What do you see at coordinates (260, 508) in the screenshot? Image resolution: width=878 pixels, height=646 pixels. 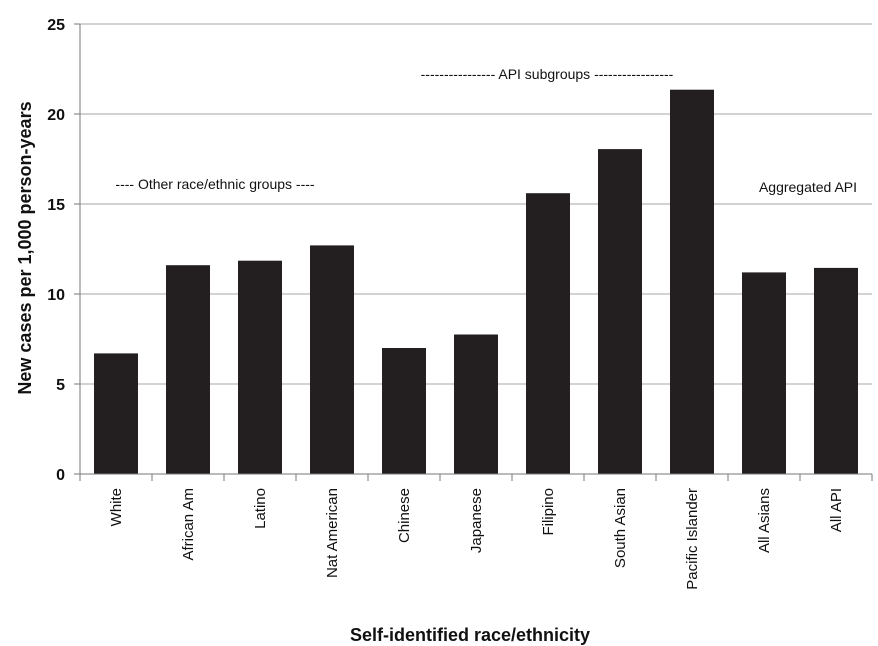 I see `category-label: Latino` at bounding box center [260, 508].